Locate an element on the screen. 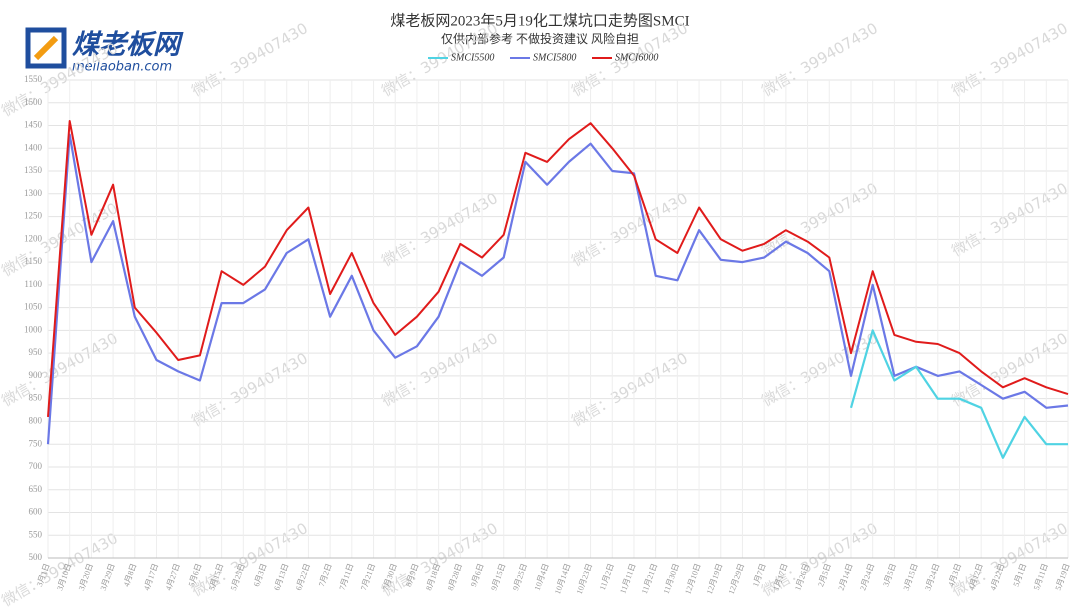  y-tick-label: 1050 is located at coordinates (33, 307).